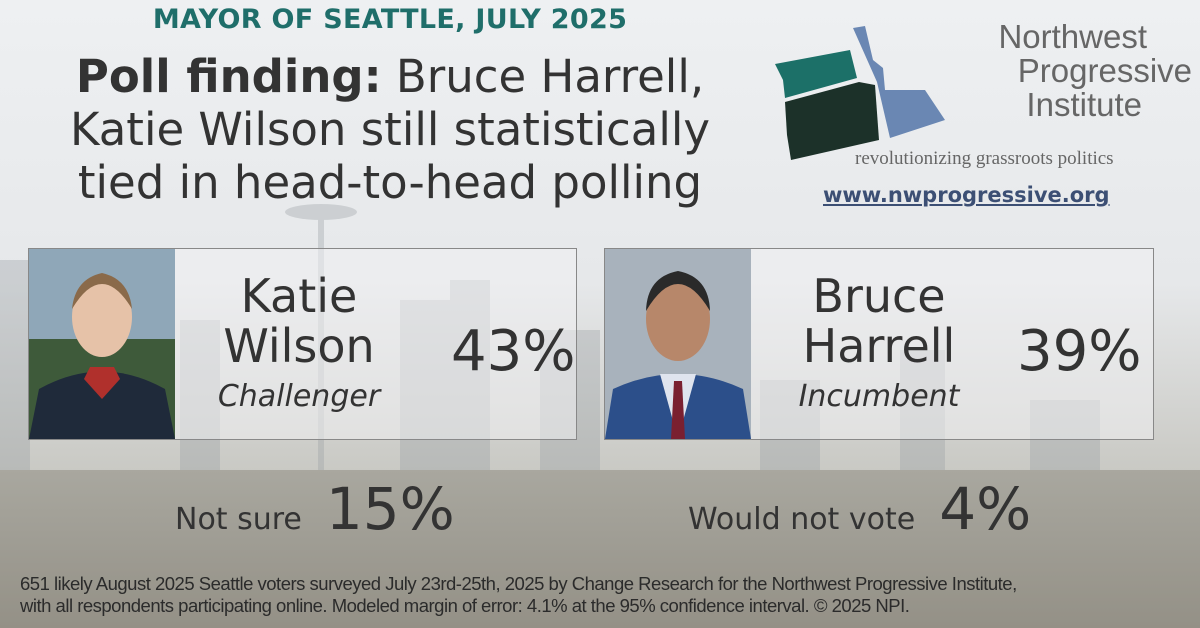  I want to click on candidate-name: Bruce Harrell, so click(879, 321).